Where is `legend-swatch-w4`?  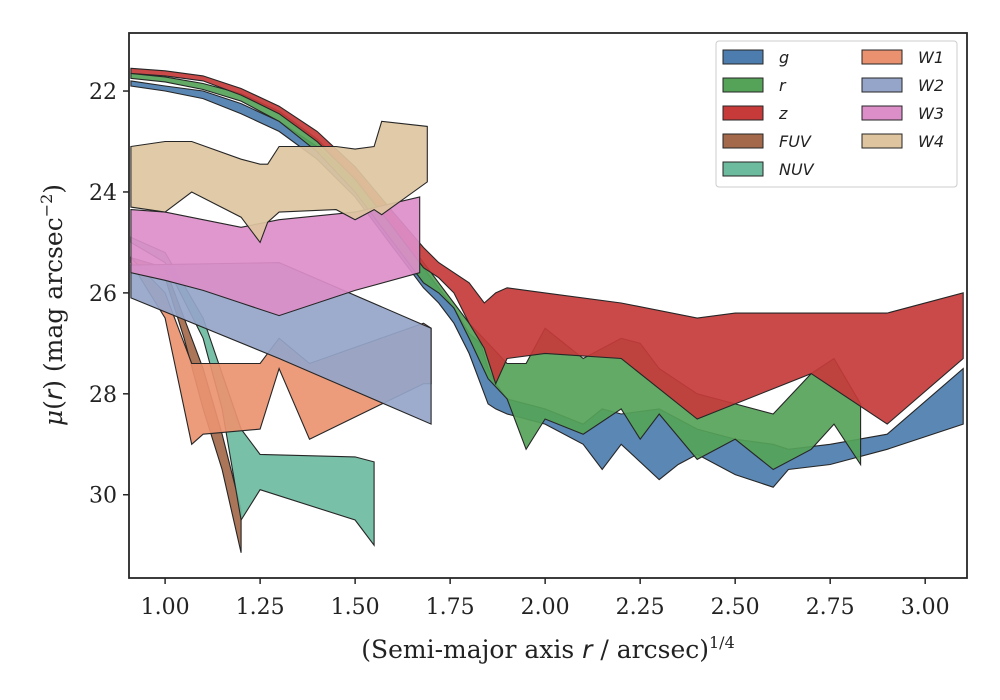
legend-swatch-w4 is located at coordinates (882, 141).